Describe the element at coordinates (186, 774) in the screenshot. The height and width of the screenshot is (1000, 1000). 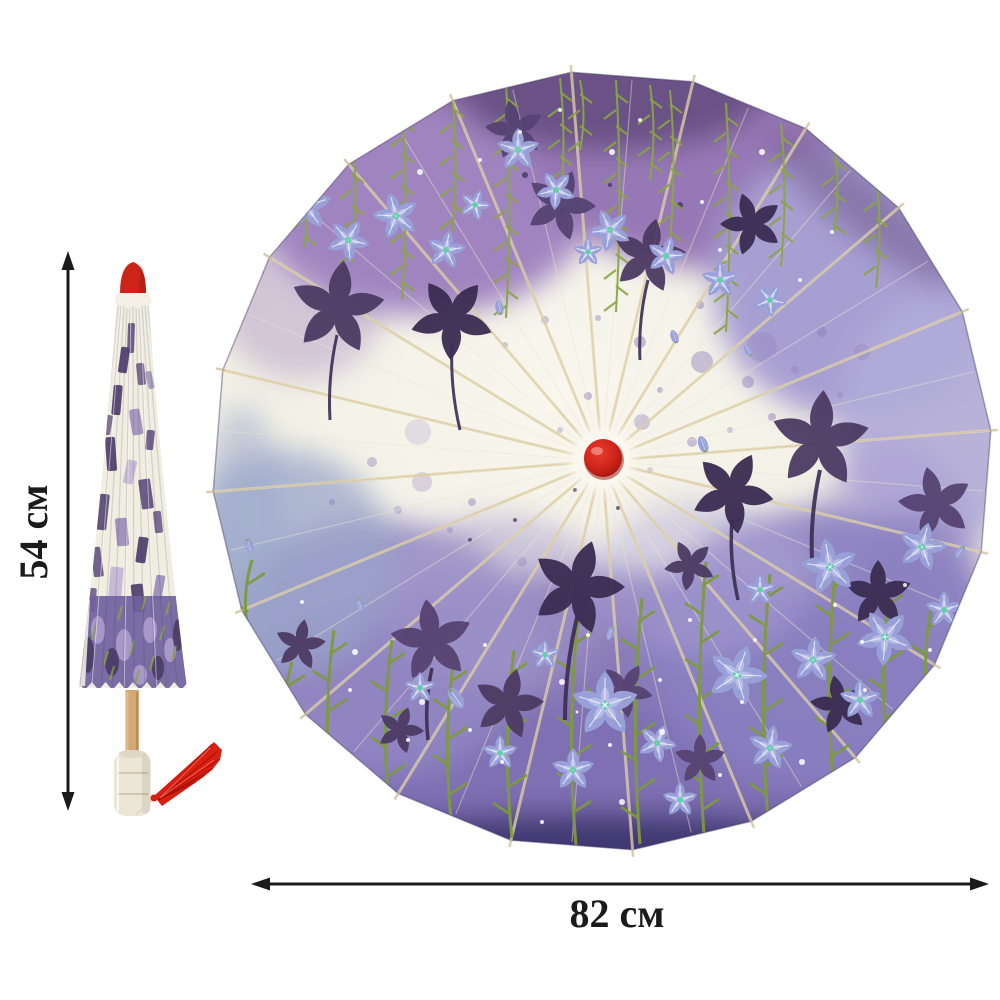
I see `tassel` at that location.